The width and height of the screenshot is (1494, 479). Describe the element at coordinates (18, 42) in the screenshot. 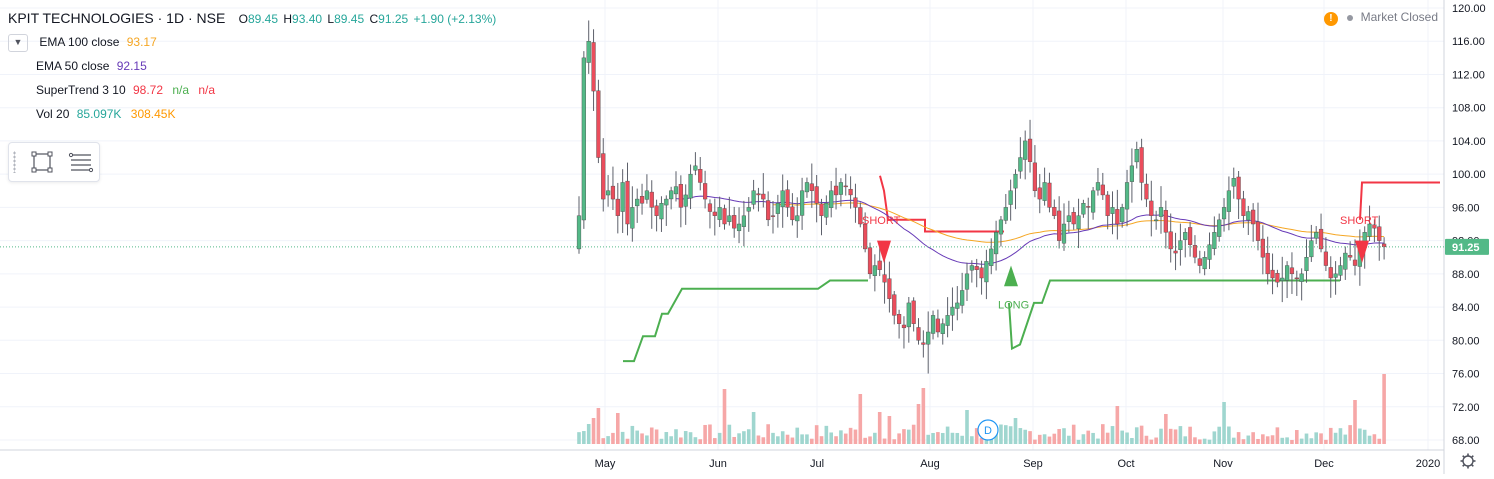

I see `collapse-legend-button: ▼` at that location.